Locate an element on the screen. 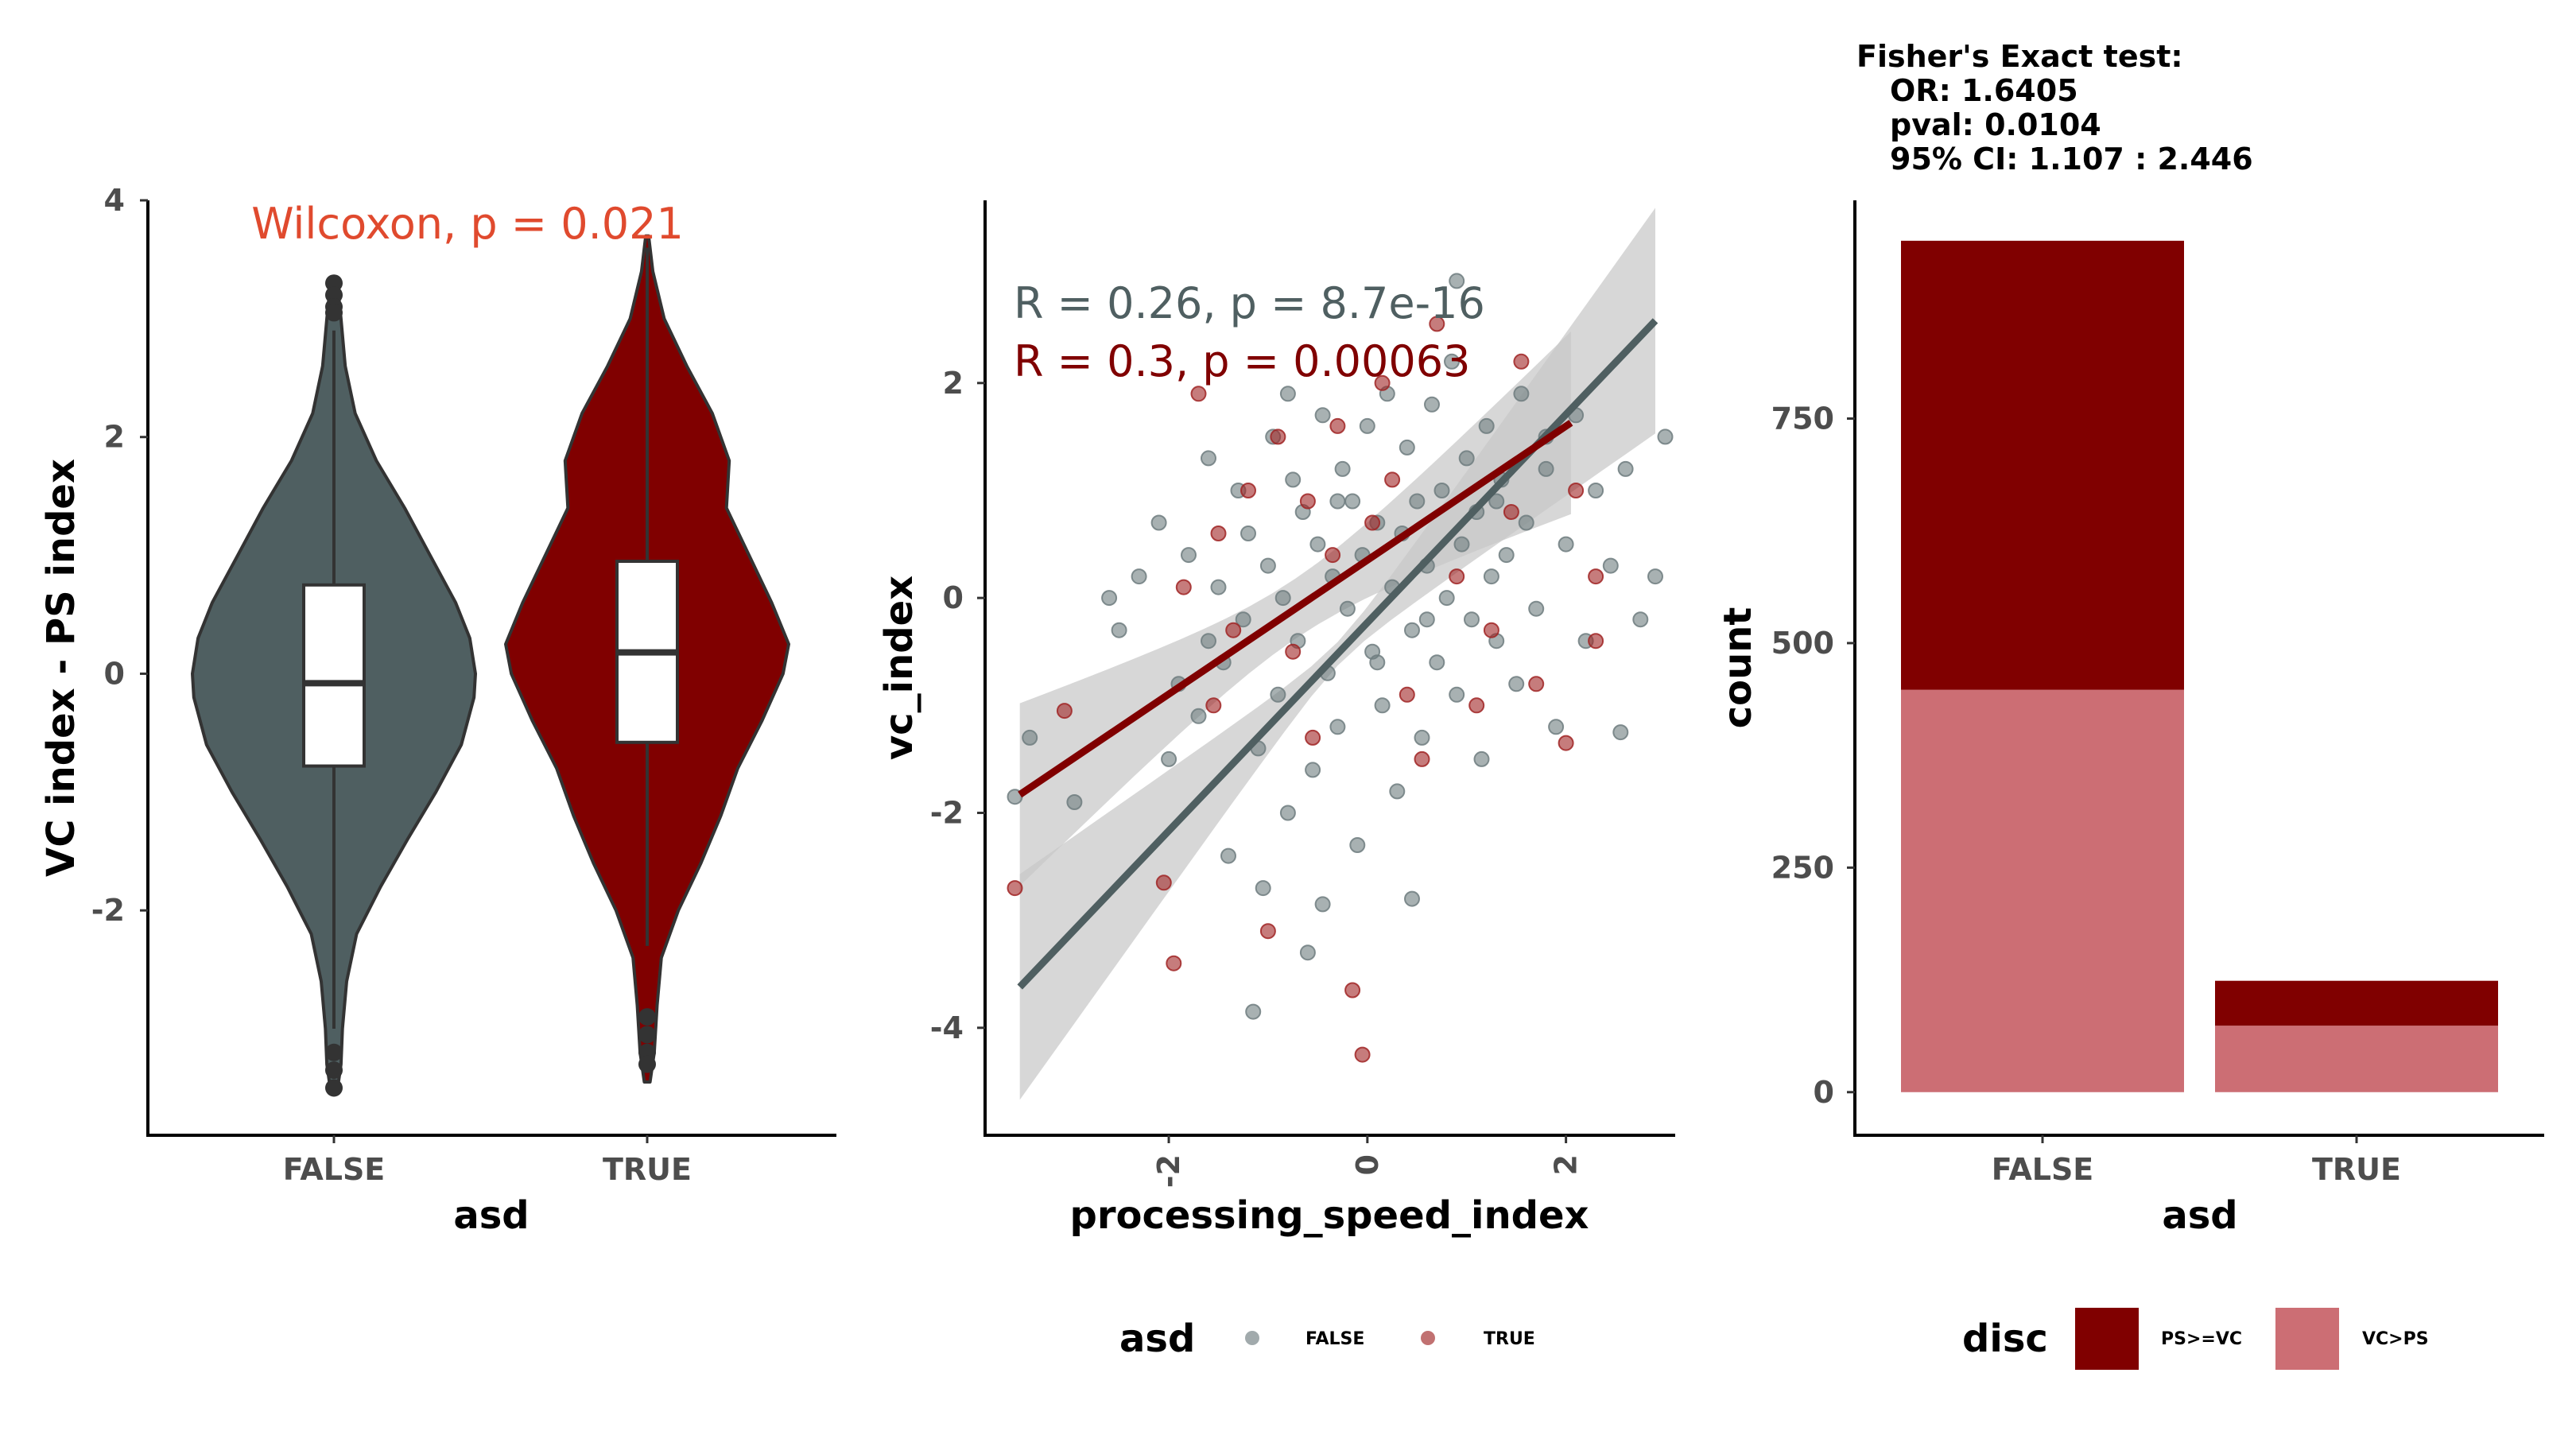 This screenshot has height=1431, width=2576. legend-ps-ge-vc-label: PS>=VC is located at coordinates (2201, 1339).